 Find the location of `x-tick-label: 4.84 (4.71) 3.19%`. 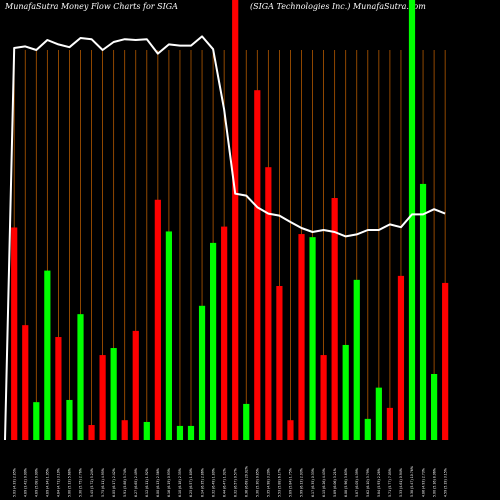

x-tick-label: 4.84 (4.71) 3.19% is located at coordinates (59, 482).